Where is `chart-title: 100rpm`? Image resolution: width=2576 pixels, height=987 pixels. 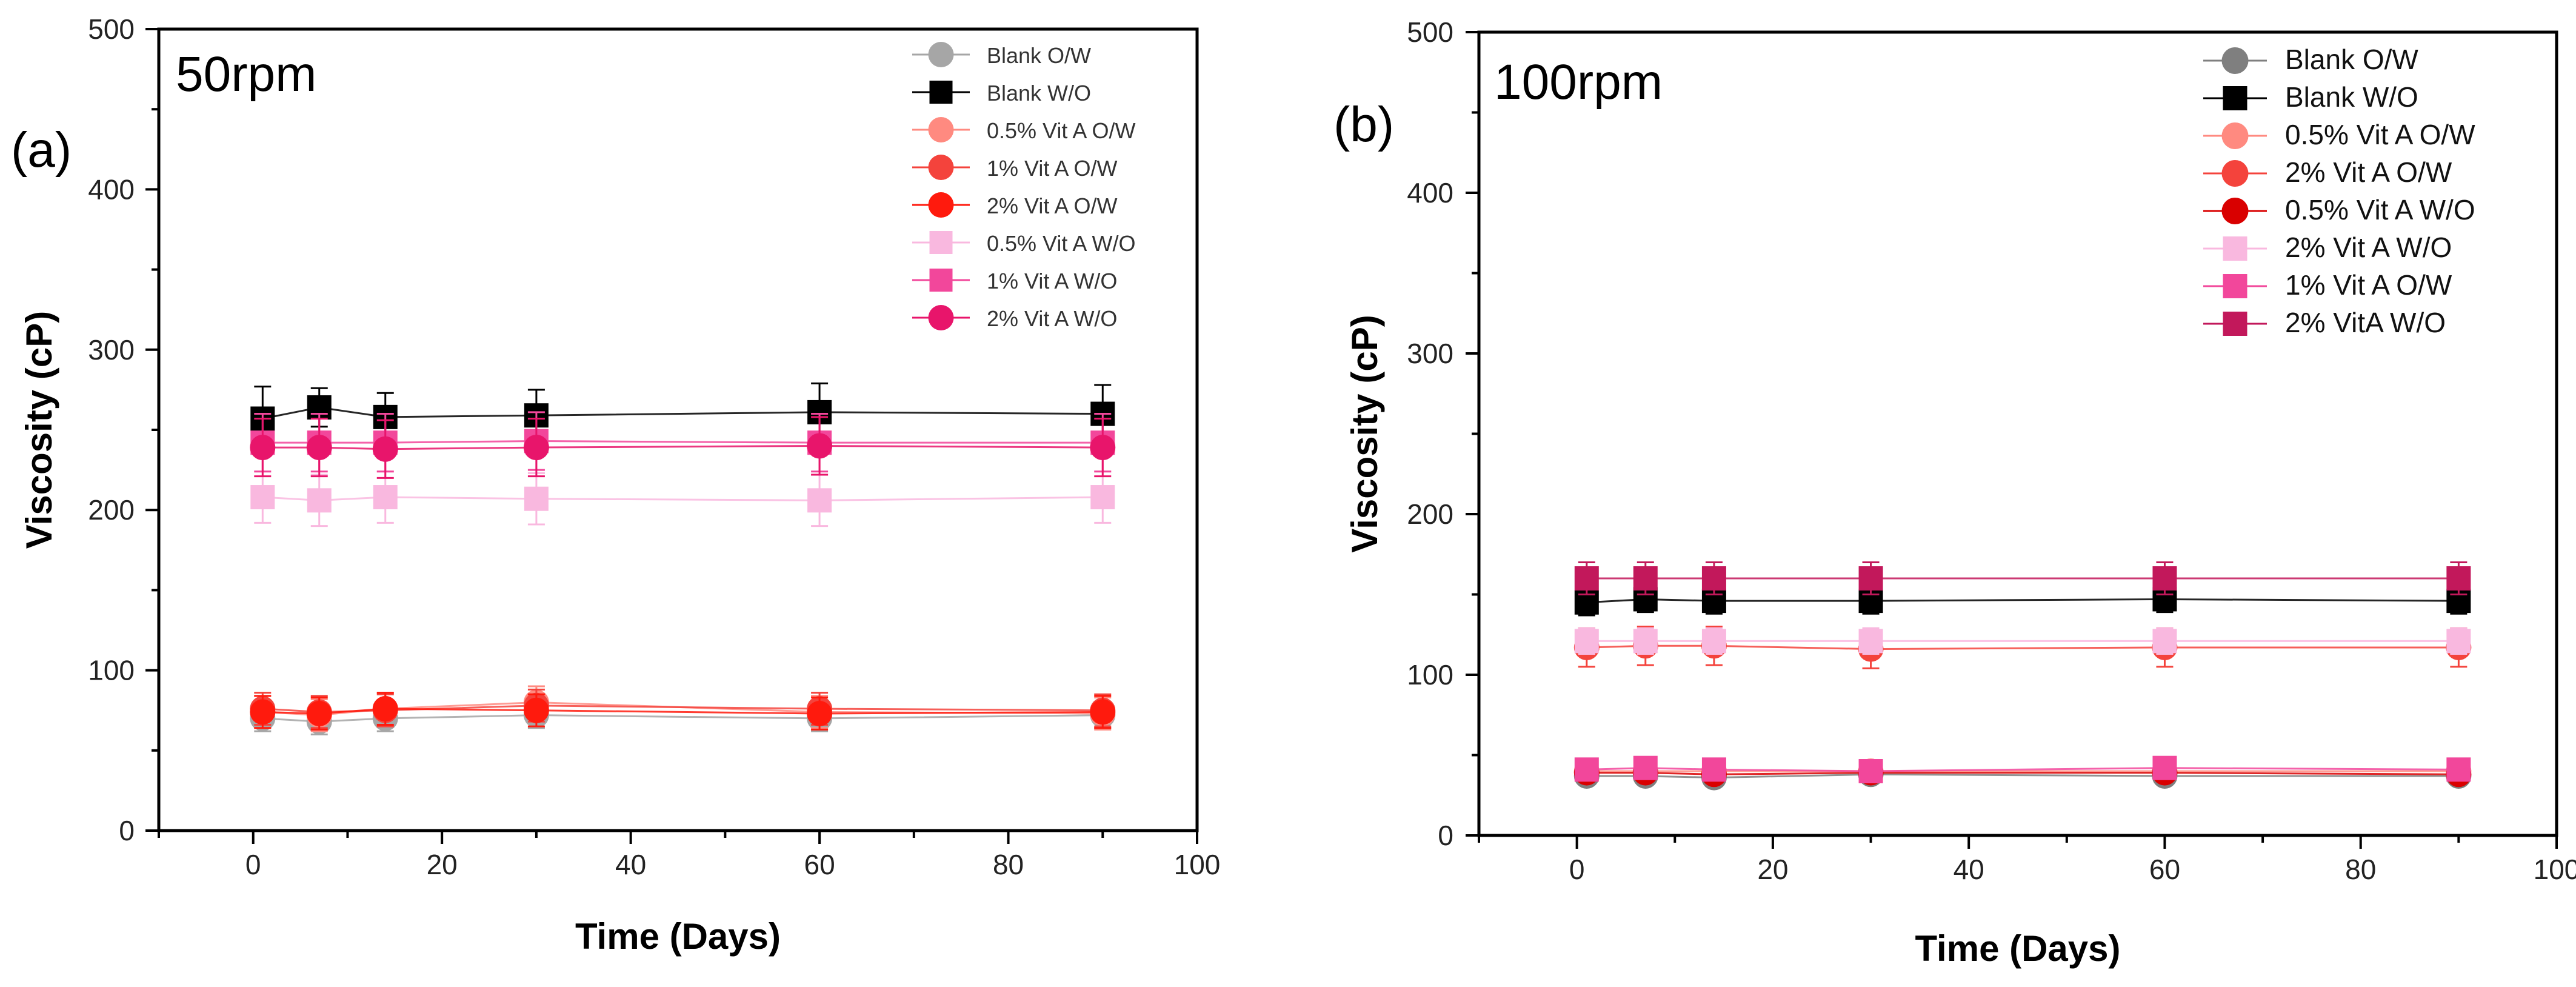
chart-title: 100rpm is located at coordinates (1579, 83).